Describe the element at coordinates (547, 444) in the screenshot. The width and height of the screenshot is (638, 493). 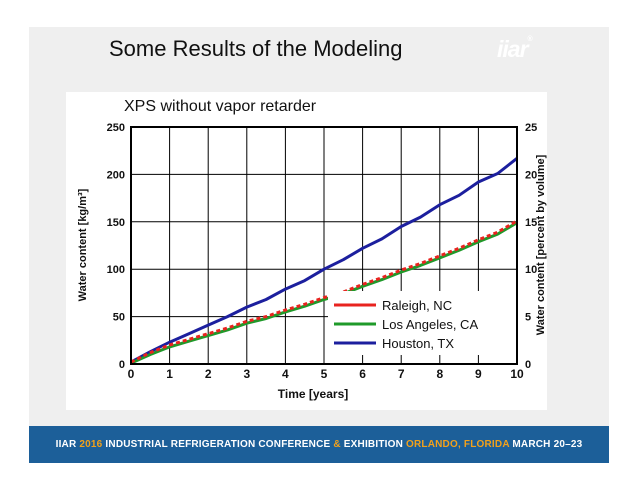
I see `footer-dates: MARCH 20–23` at that location.